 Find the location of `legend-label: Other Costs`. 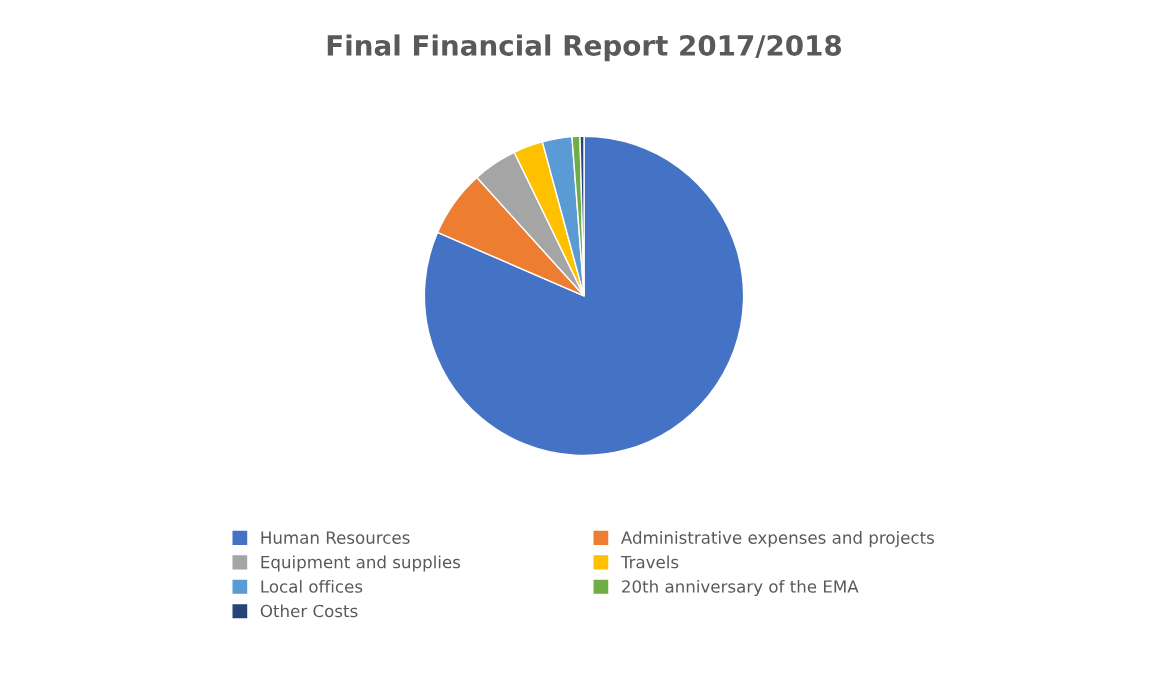

legend-label: Other Costs is located at coordinates (309, 611).